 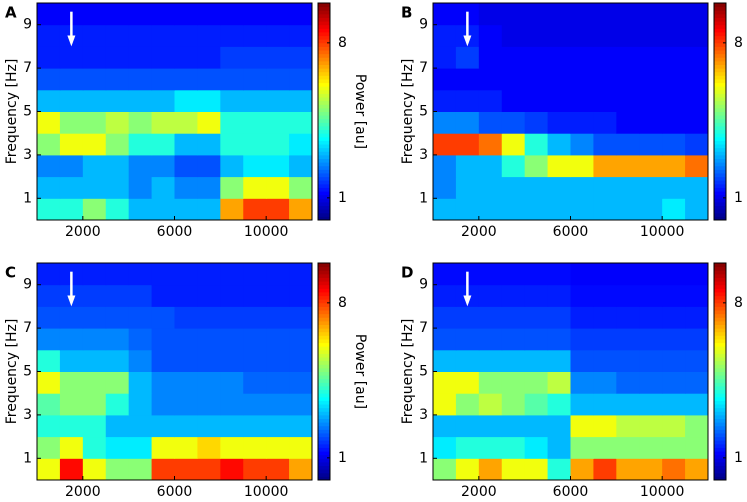 I want to click on colorbar-tick-label: 1, so click(x=342, y=458).